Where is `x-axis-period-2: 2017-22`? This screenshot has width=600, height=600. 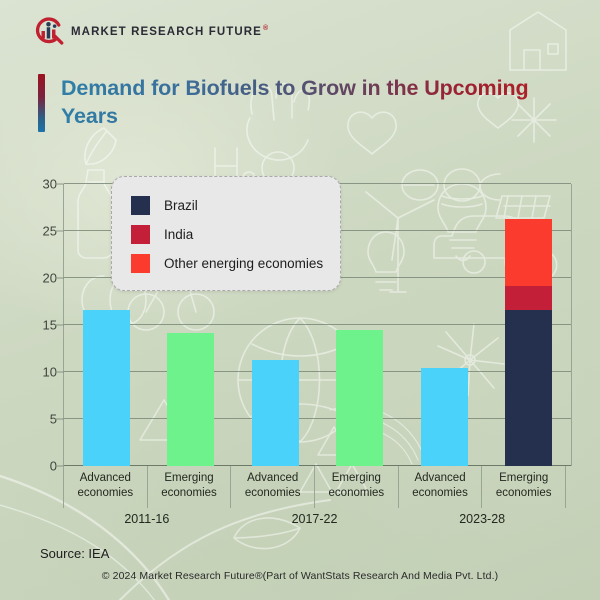 x-axis-period-2: 2017-22 is located at coordinates (314, 519).